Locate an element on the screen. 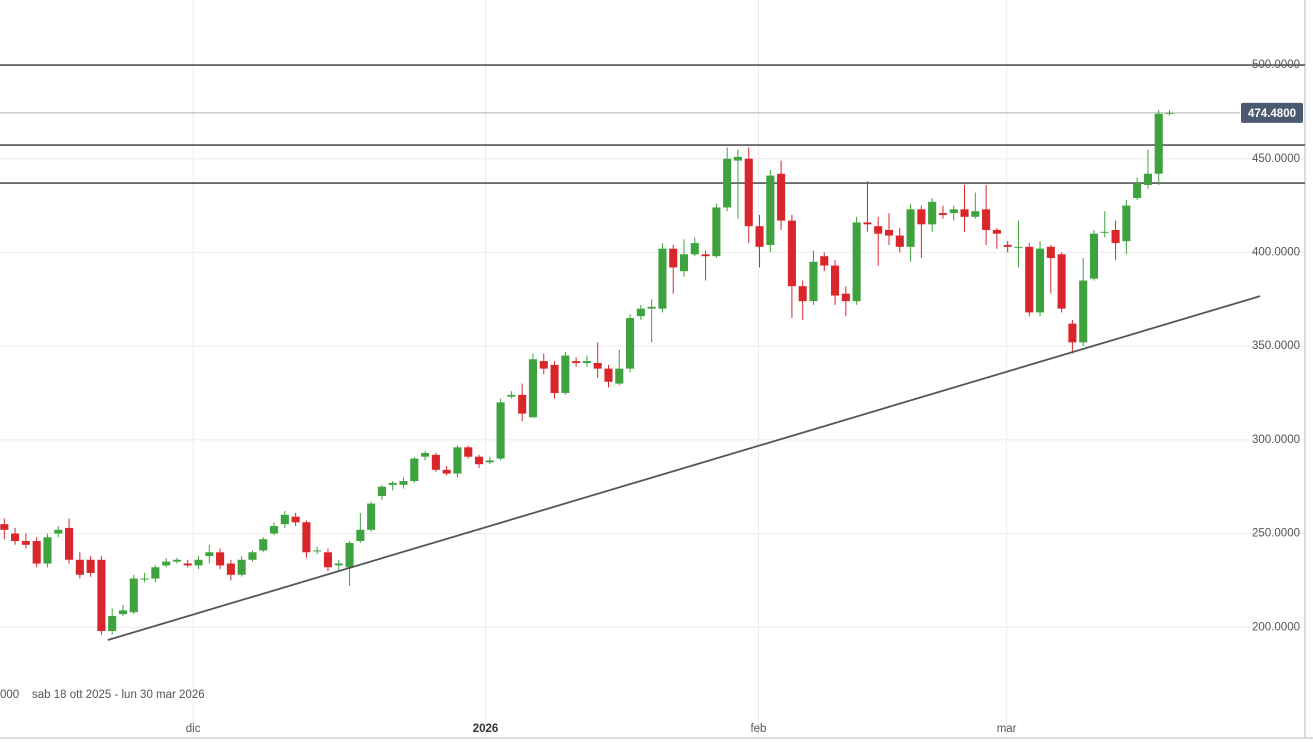 The width and height of the screenshot is (1313, 742). range-label: sab 18 ott 2025 - lun 30 mar 2026 is located at coordinates (118, 695).